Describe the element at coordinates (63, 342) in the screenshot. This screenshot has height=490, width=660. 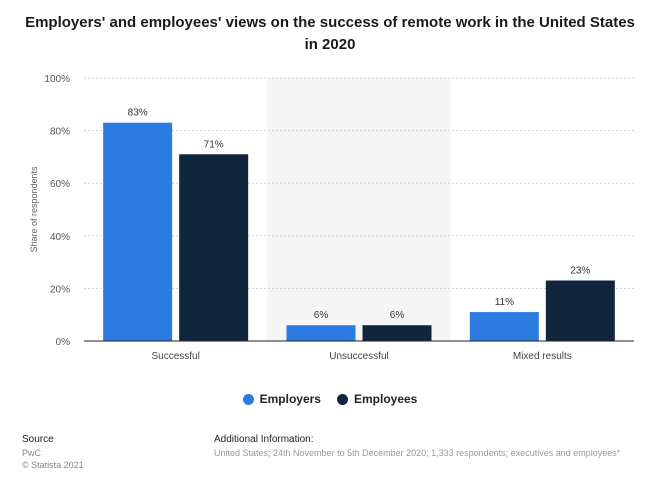
I see `y-tick-label: 0%` at that location.